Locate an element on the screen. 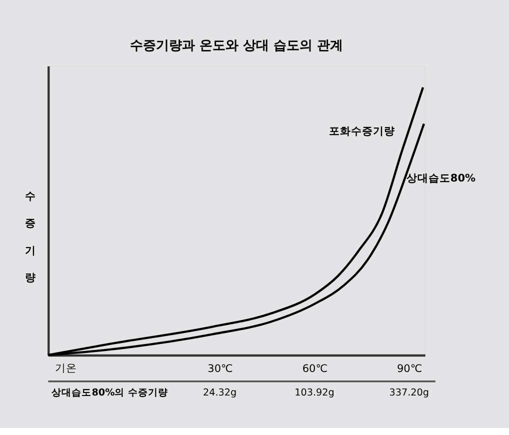 Image resolution: width=509 pixels, height=435 pixels. x-tick-label: 60℃ is located at coordinates (315, 369).